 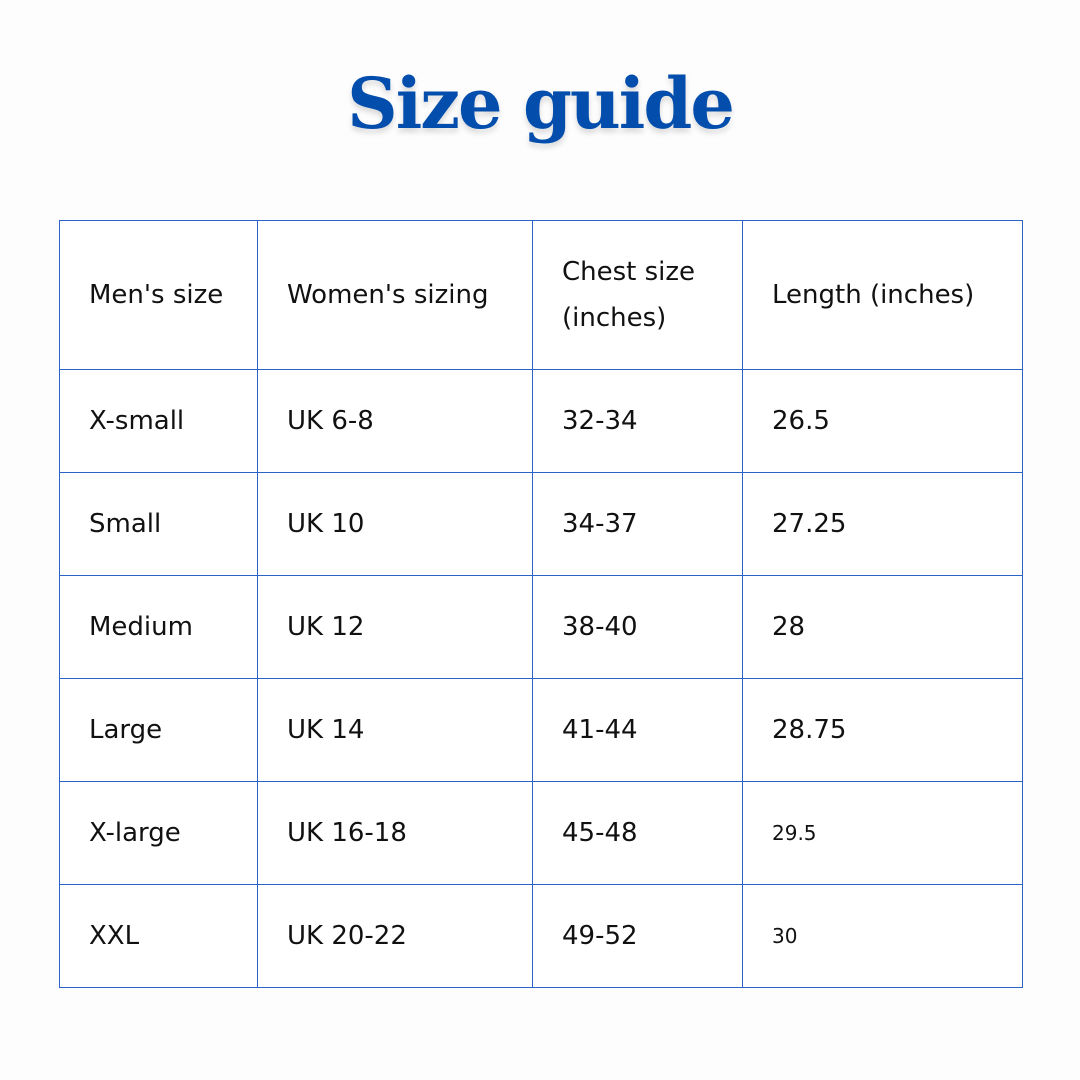 I want to click on table-row: X-small UK 6-8 32-34 26.5, so click(x=541, y=421).